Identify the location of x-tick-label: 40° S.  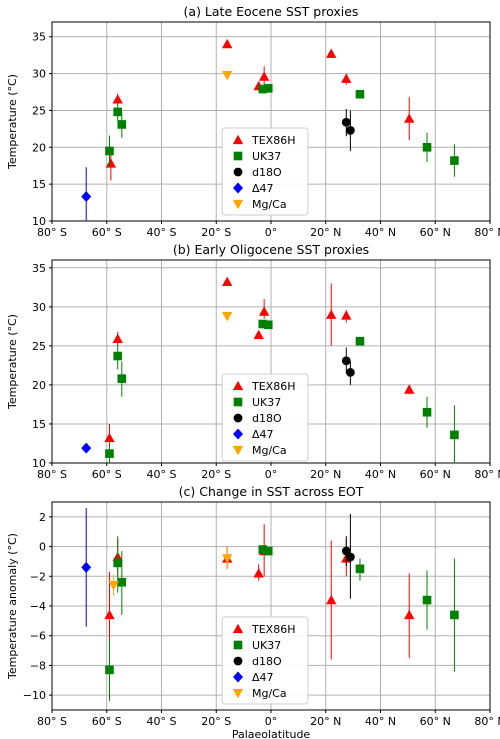
(162, 474).